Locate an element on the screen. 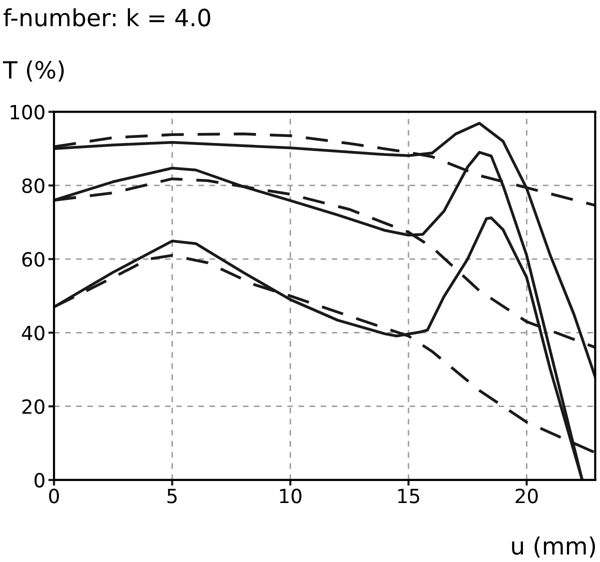  y-tick-label: 0 is located at coordinates (39, 480).